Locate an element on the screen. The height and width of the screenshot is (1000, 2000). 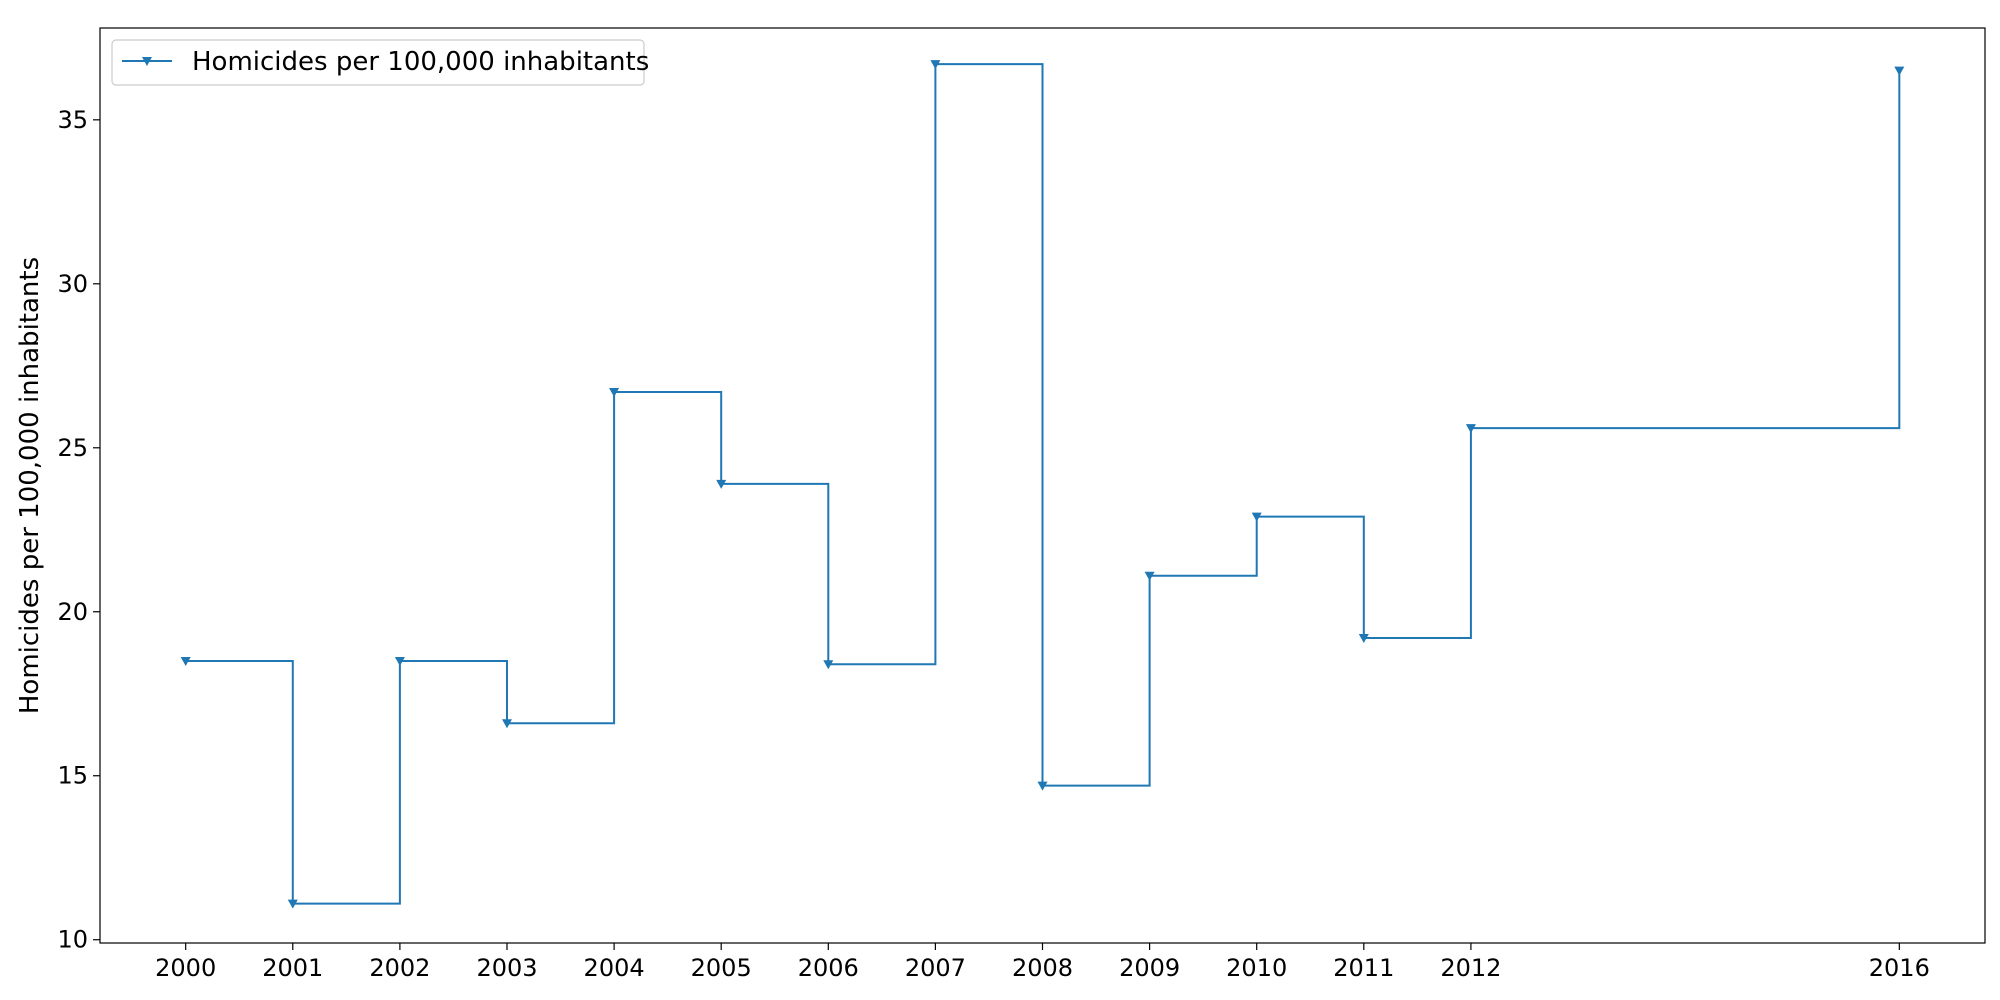
x-tick-label: 2008 is located at coordinates (1042, 968).